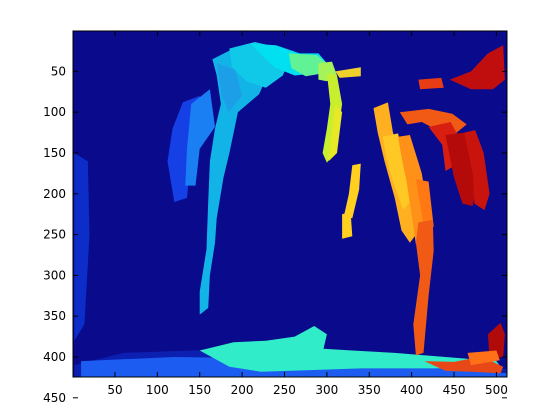  I want to click on x-tick-label: 500, so click(496, 390).